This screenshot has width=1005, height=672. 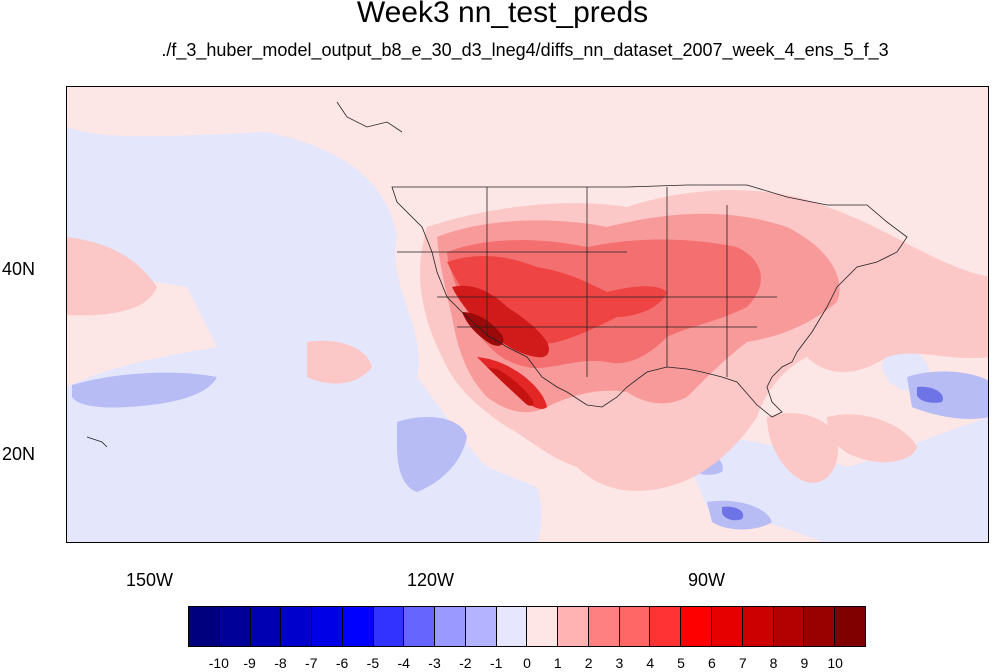 I want to click on colorbar-label: 10, so click(x=835, y=663).